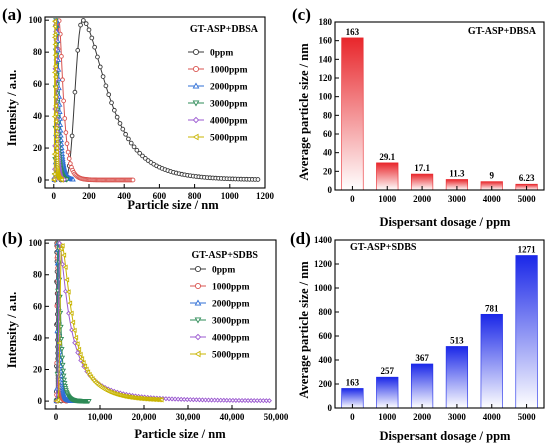 This screenshot has width=550, height=447. I want to click on panel-b-letter: (b), so click(12, 238).